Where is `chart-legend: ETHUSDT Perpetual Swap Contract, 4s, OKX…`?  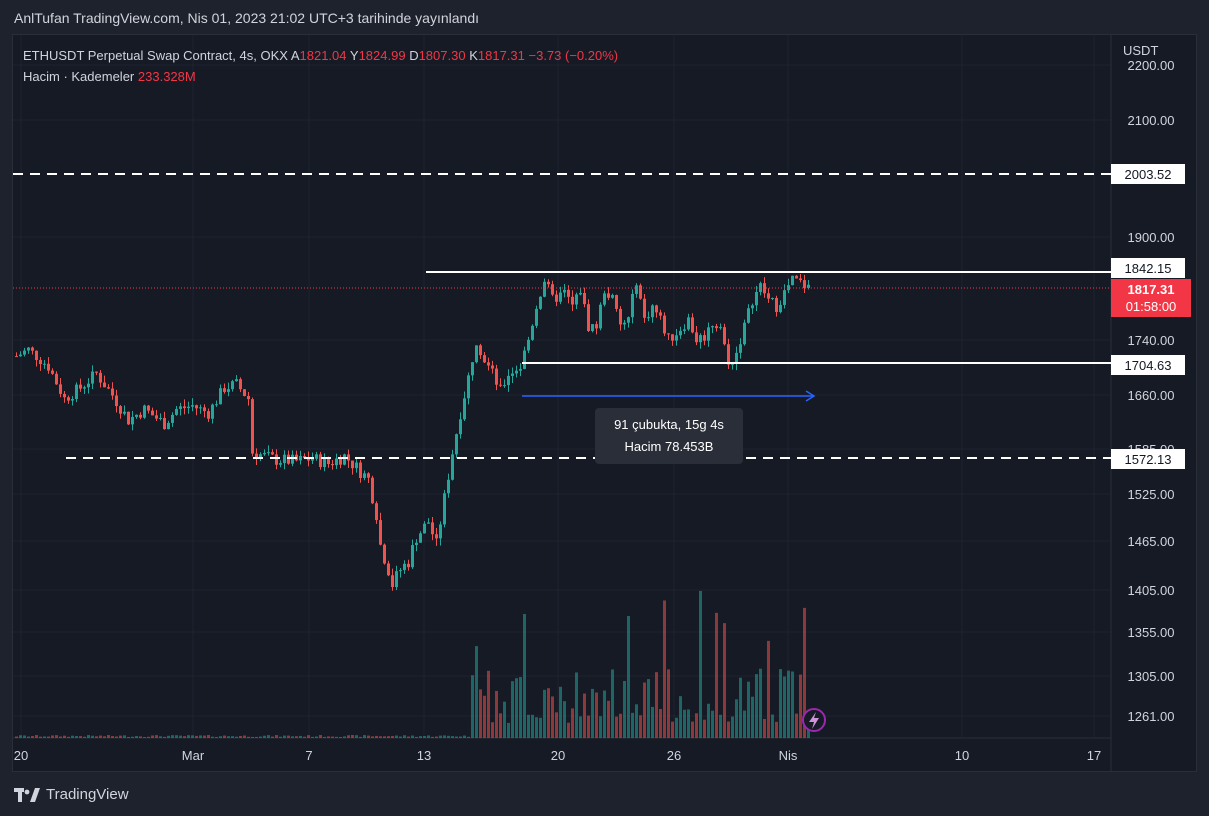
chart-legend: ETHUSDT Perpetual Swap Contract, 4s, OKX… is located at coordinates (320, 66).